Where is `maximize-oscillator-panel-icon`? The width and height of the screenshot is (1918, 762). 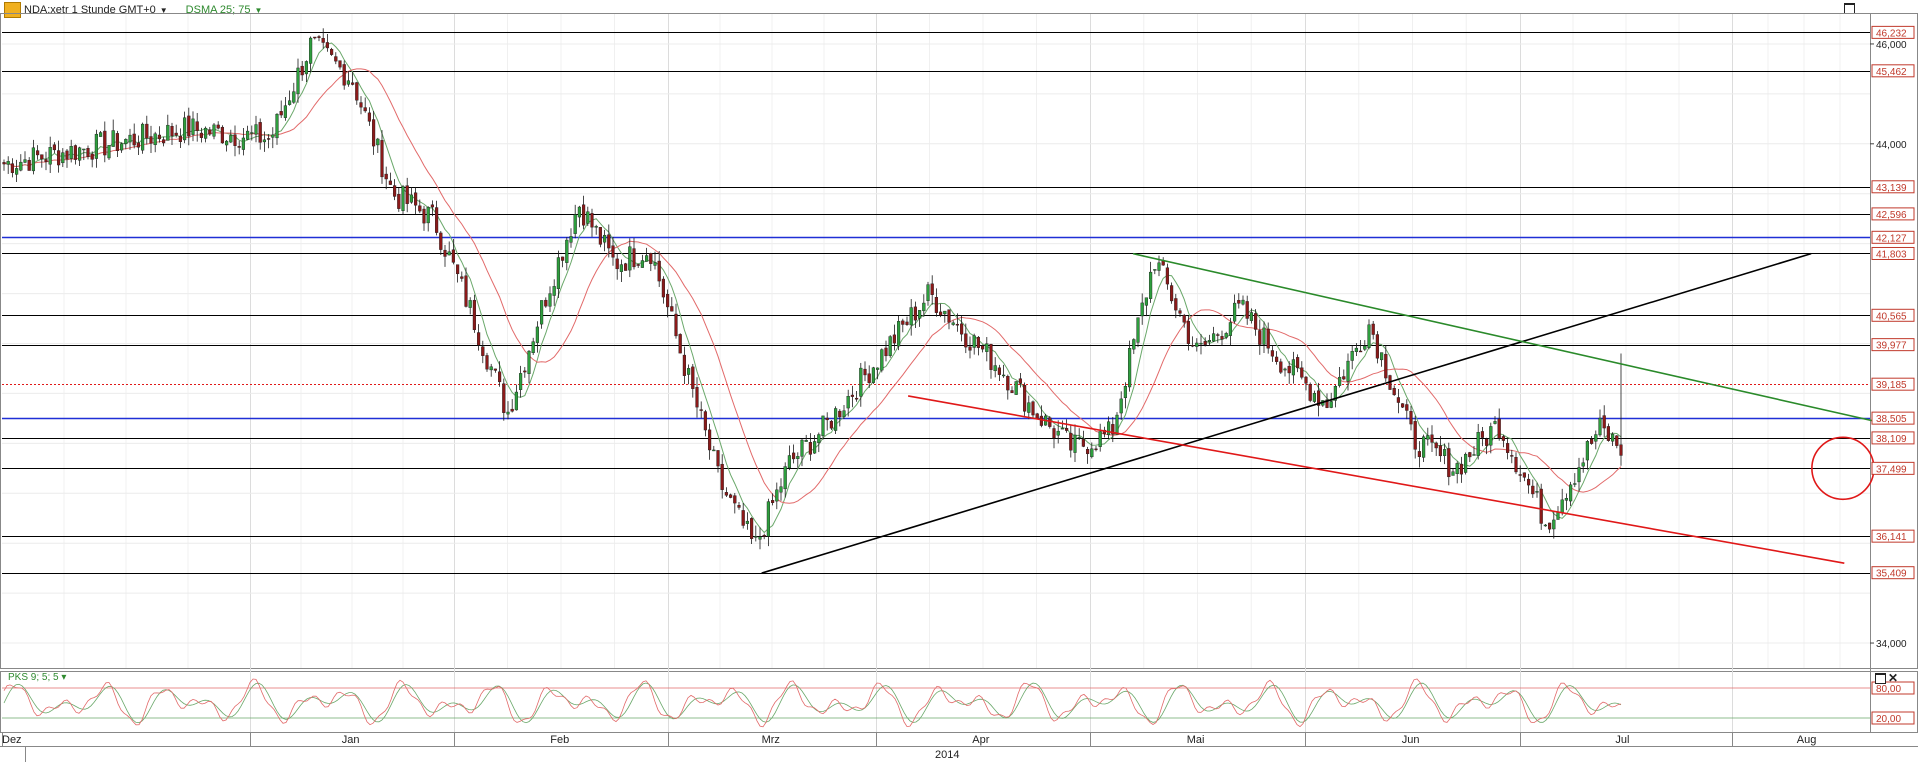 maximize-oscillator-panel-icon is located at coordinates (1880, 678).